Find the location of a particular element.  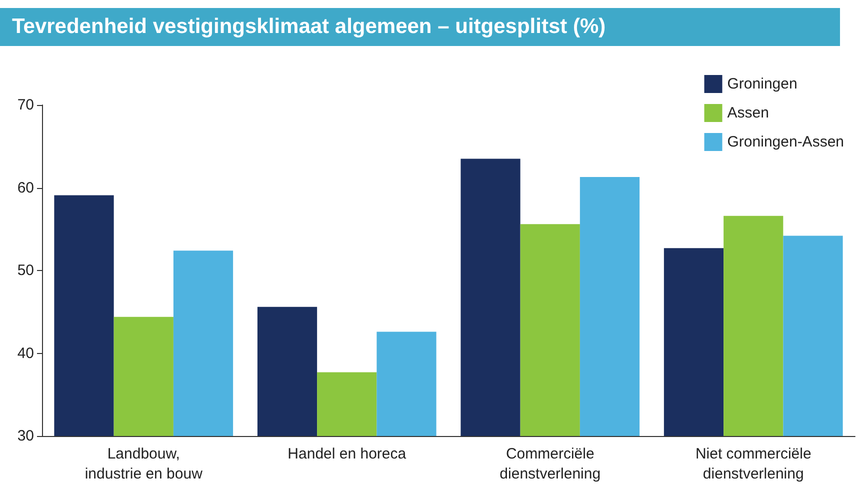

legend-label: Groningen-Assen is located at coordinates (785, 142).